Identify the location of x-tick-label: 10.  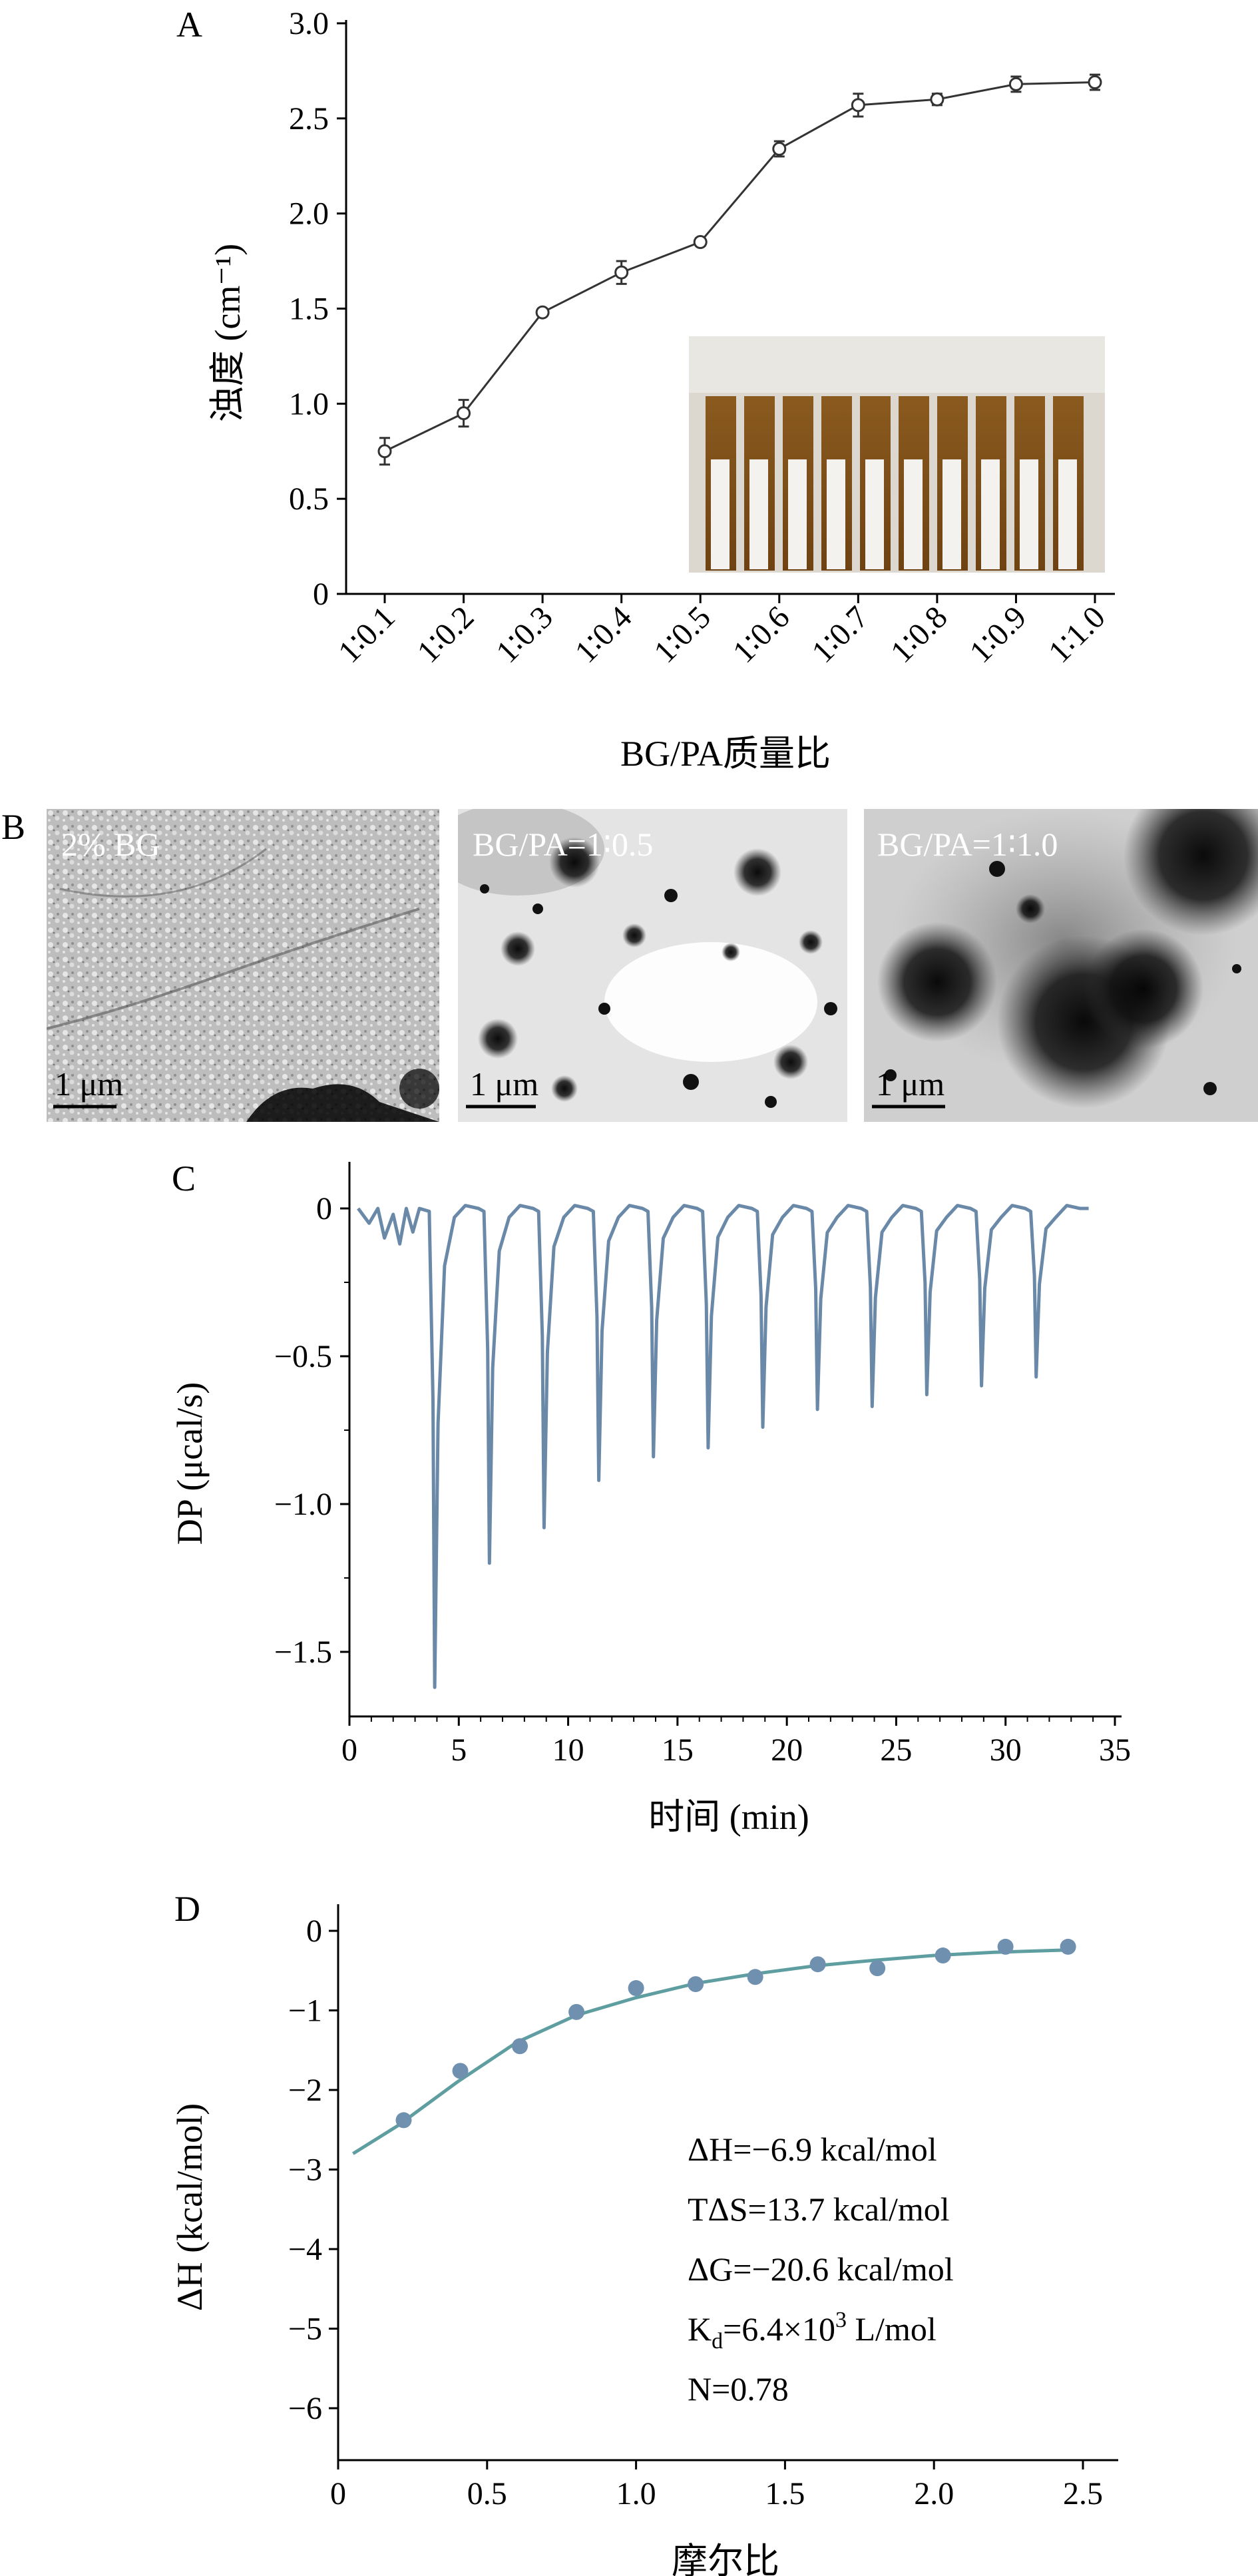
(568, 1750).